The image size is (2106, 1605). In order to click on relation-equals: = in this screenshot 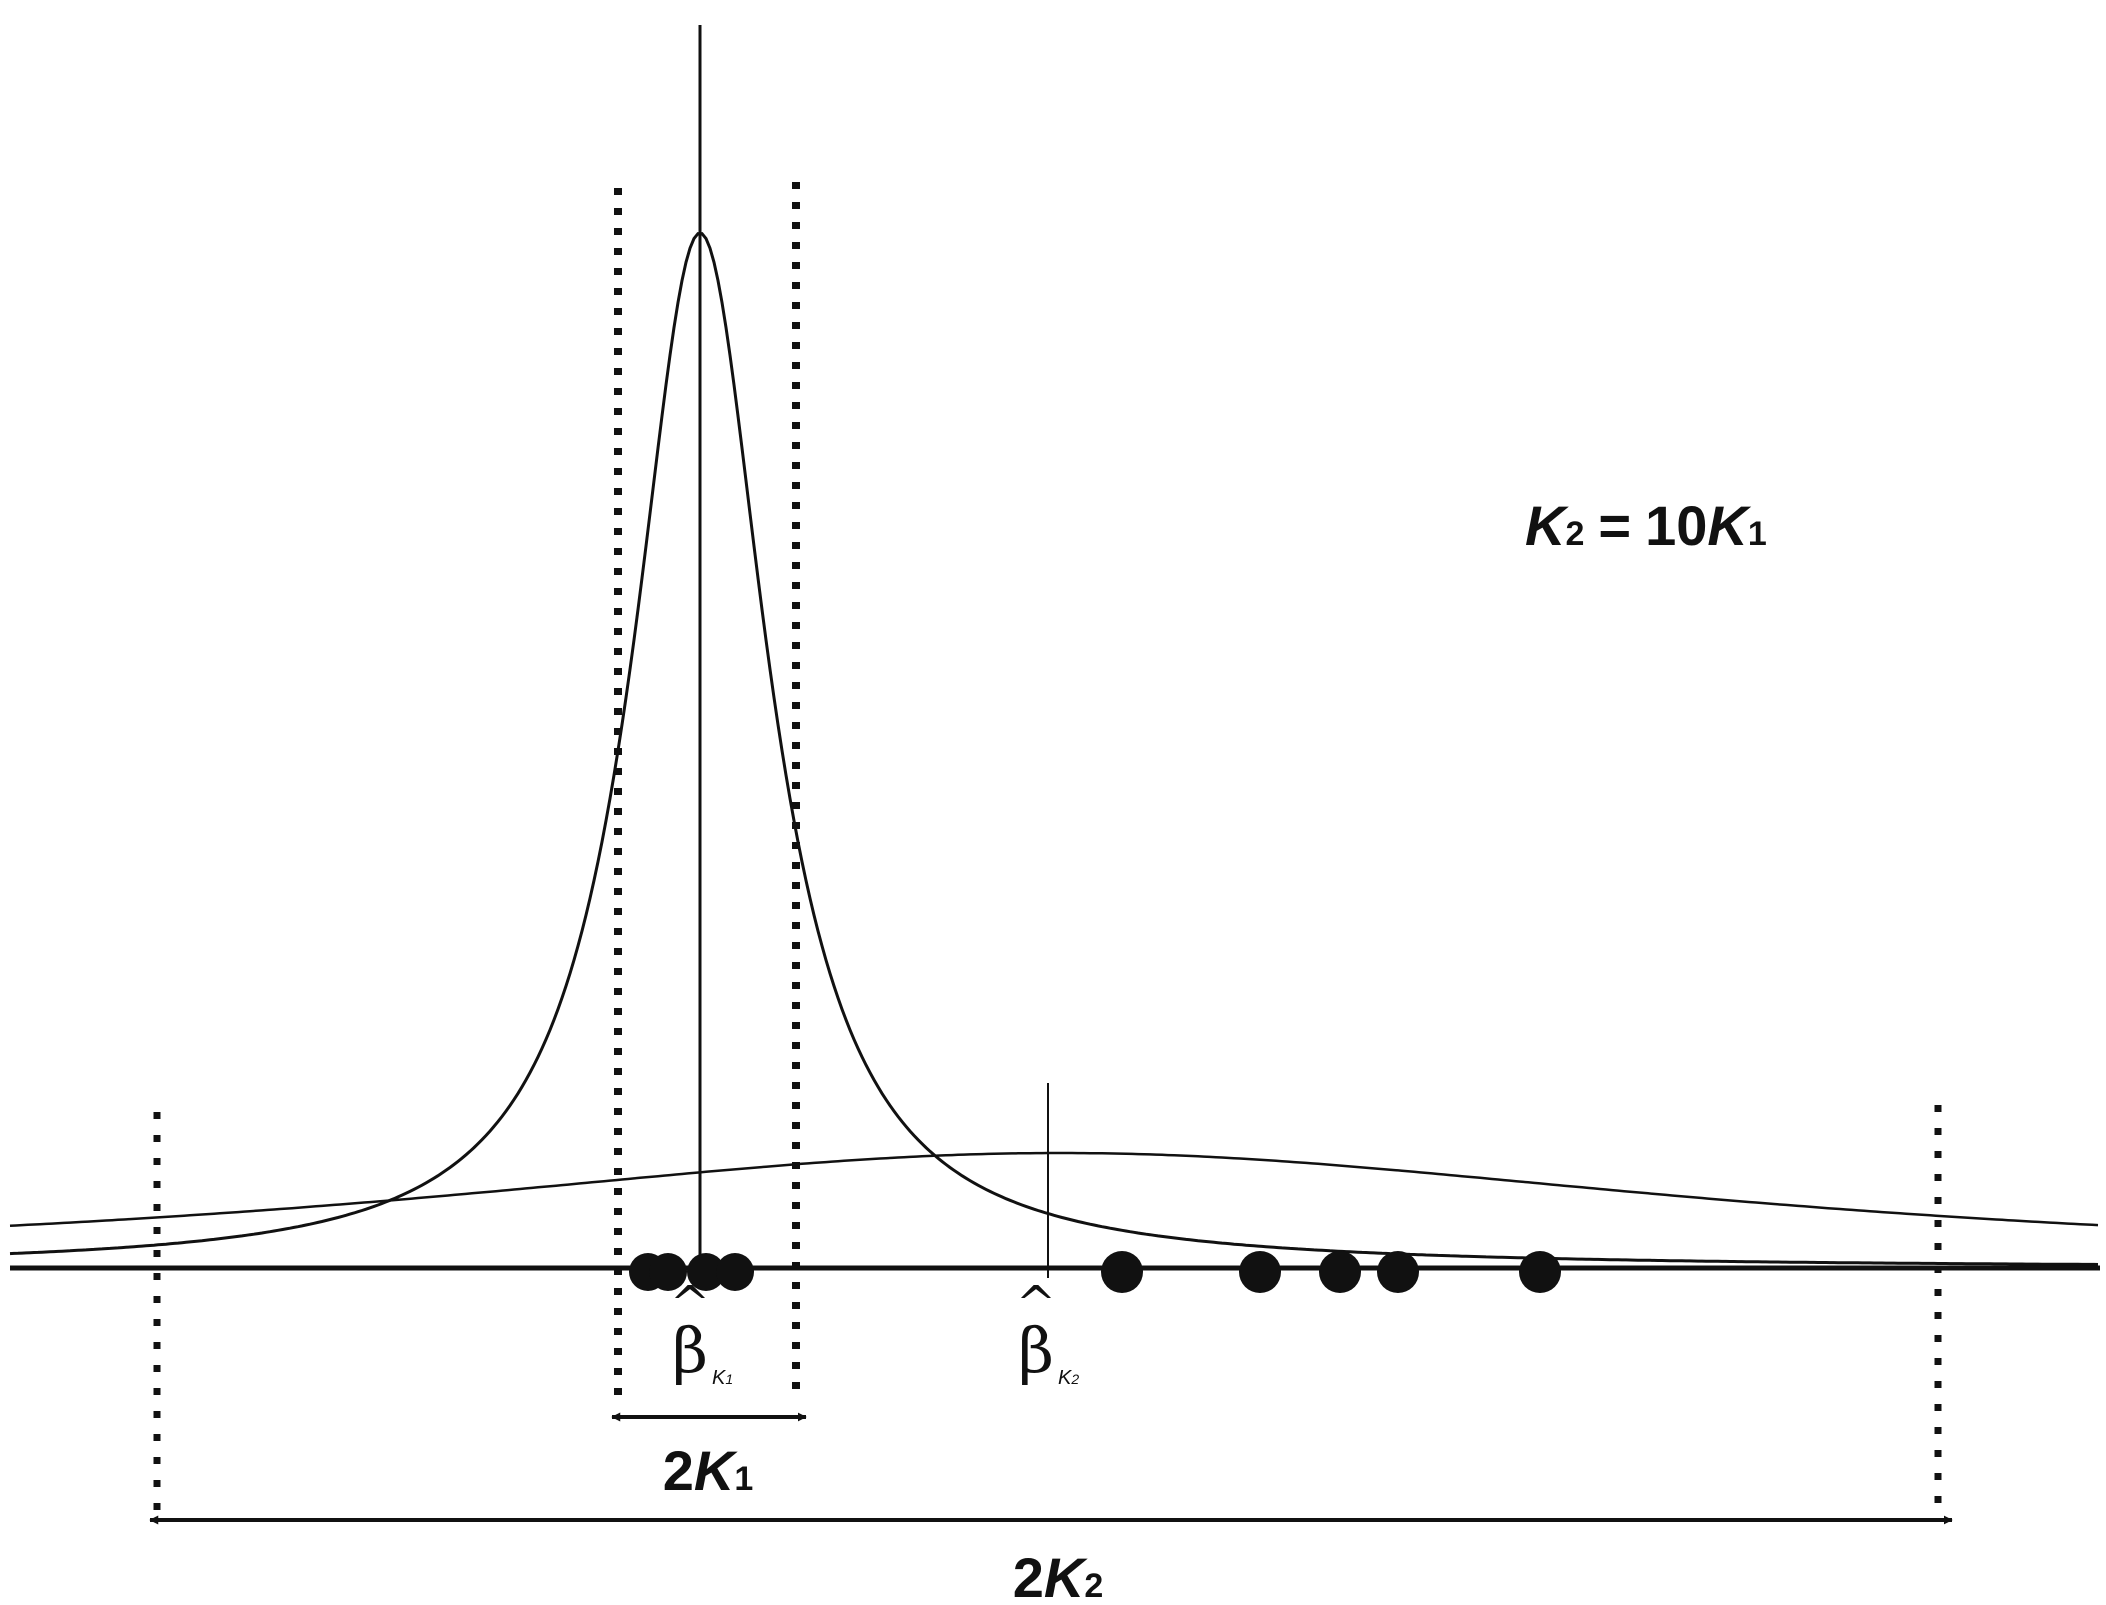, I will do `click(1614, 525)`.